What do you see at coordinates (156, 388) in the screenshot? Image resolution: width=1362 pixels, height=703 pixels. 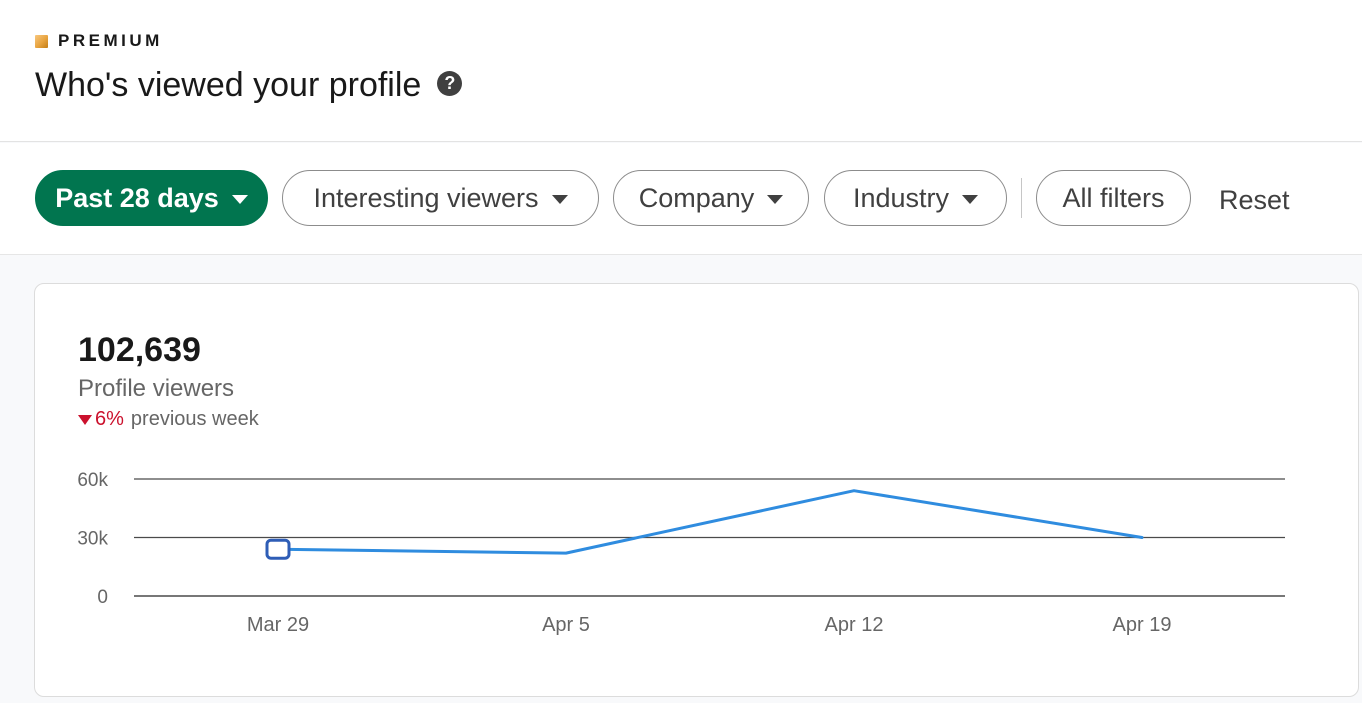 I see `viewer-count-label: Profile viewers` at bounding box center [156, 388].